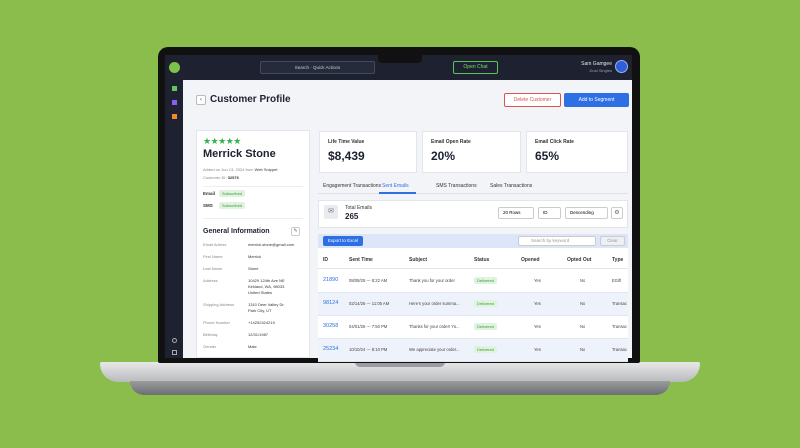 Image resolution: width=800 pixels, height=448 pixels. What do you see at coordinates (261, 322) in the screenshot?
I see `field-value: +14252424219` at bounding box center [261, 322].